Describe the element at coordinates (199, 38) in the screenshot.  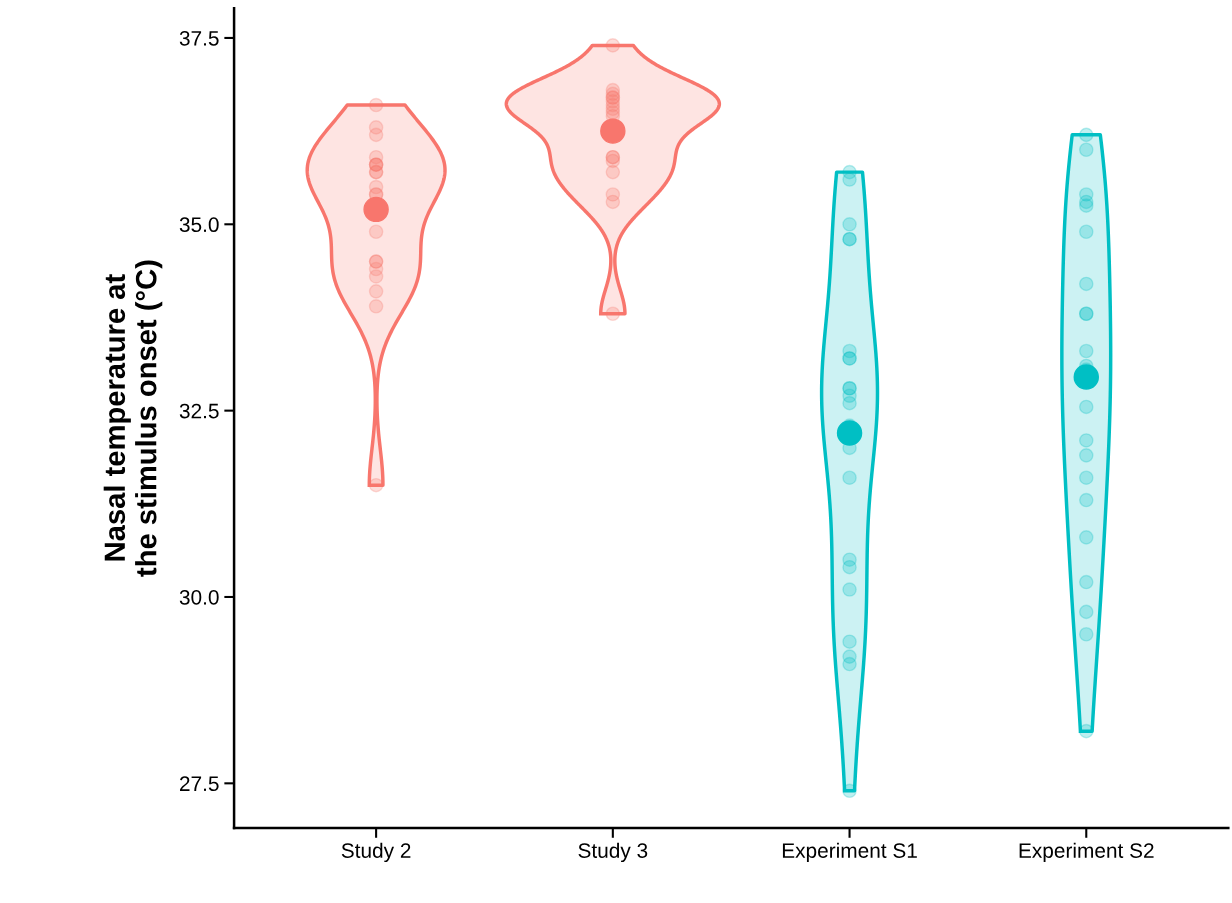
I see `y-tick-label: 37.5` at that location.